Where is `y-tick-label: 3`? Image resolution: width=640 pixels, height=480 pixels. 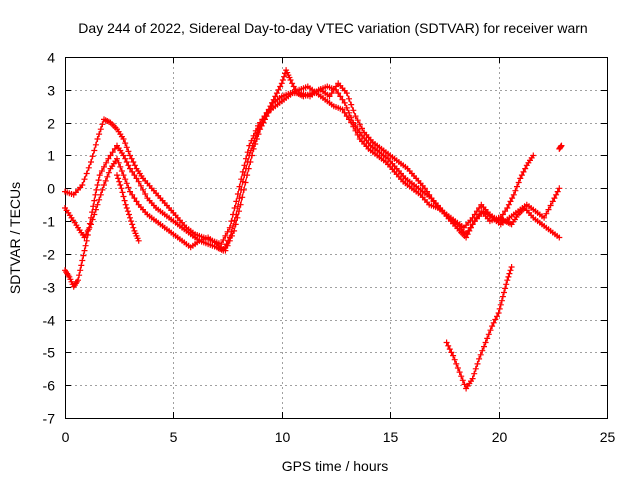
y-tick-label: 3 is located at coordinates (51, 91).